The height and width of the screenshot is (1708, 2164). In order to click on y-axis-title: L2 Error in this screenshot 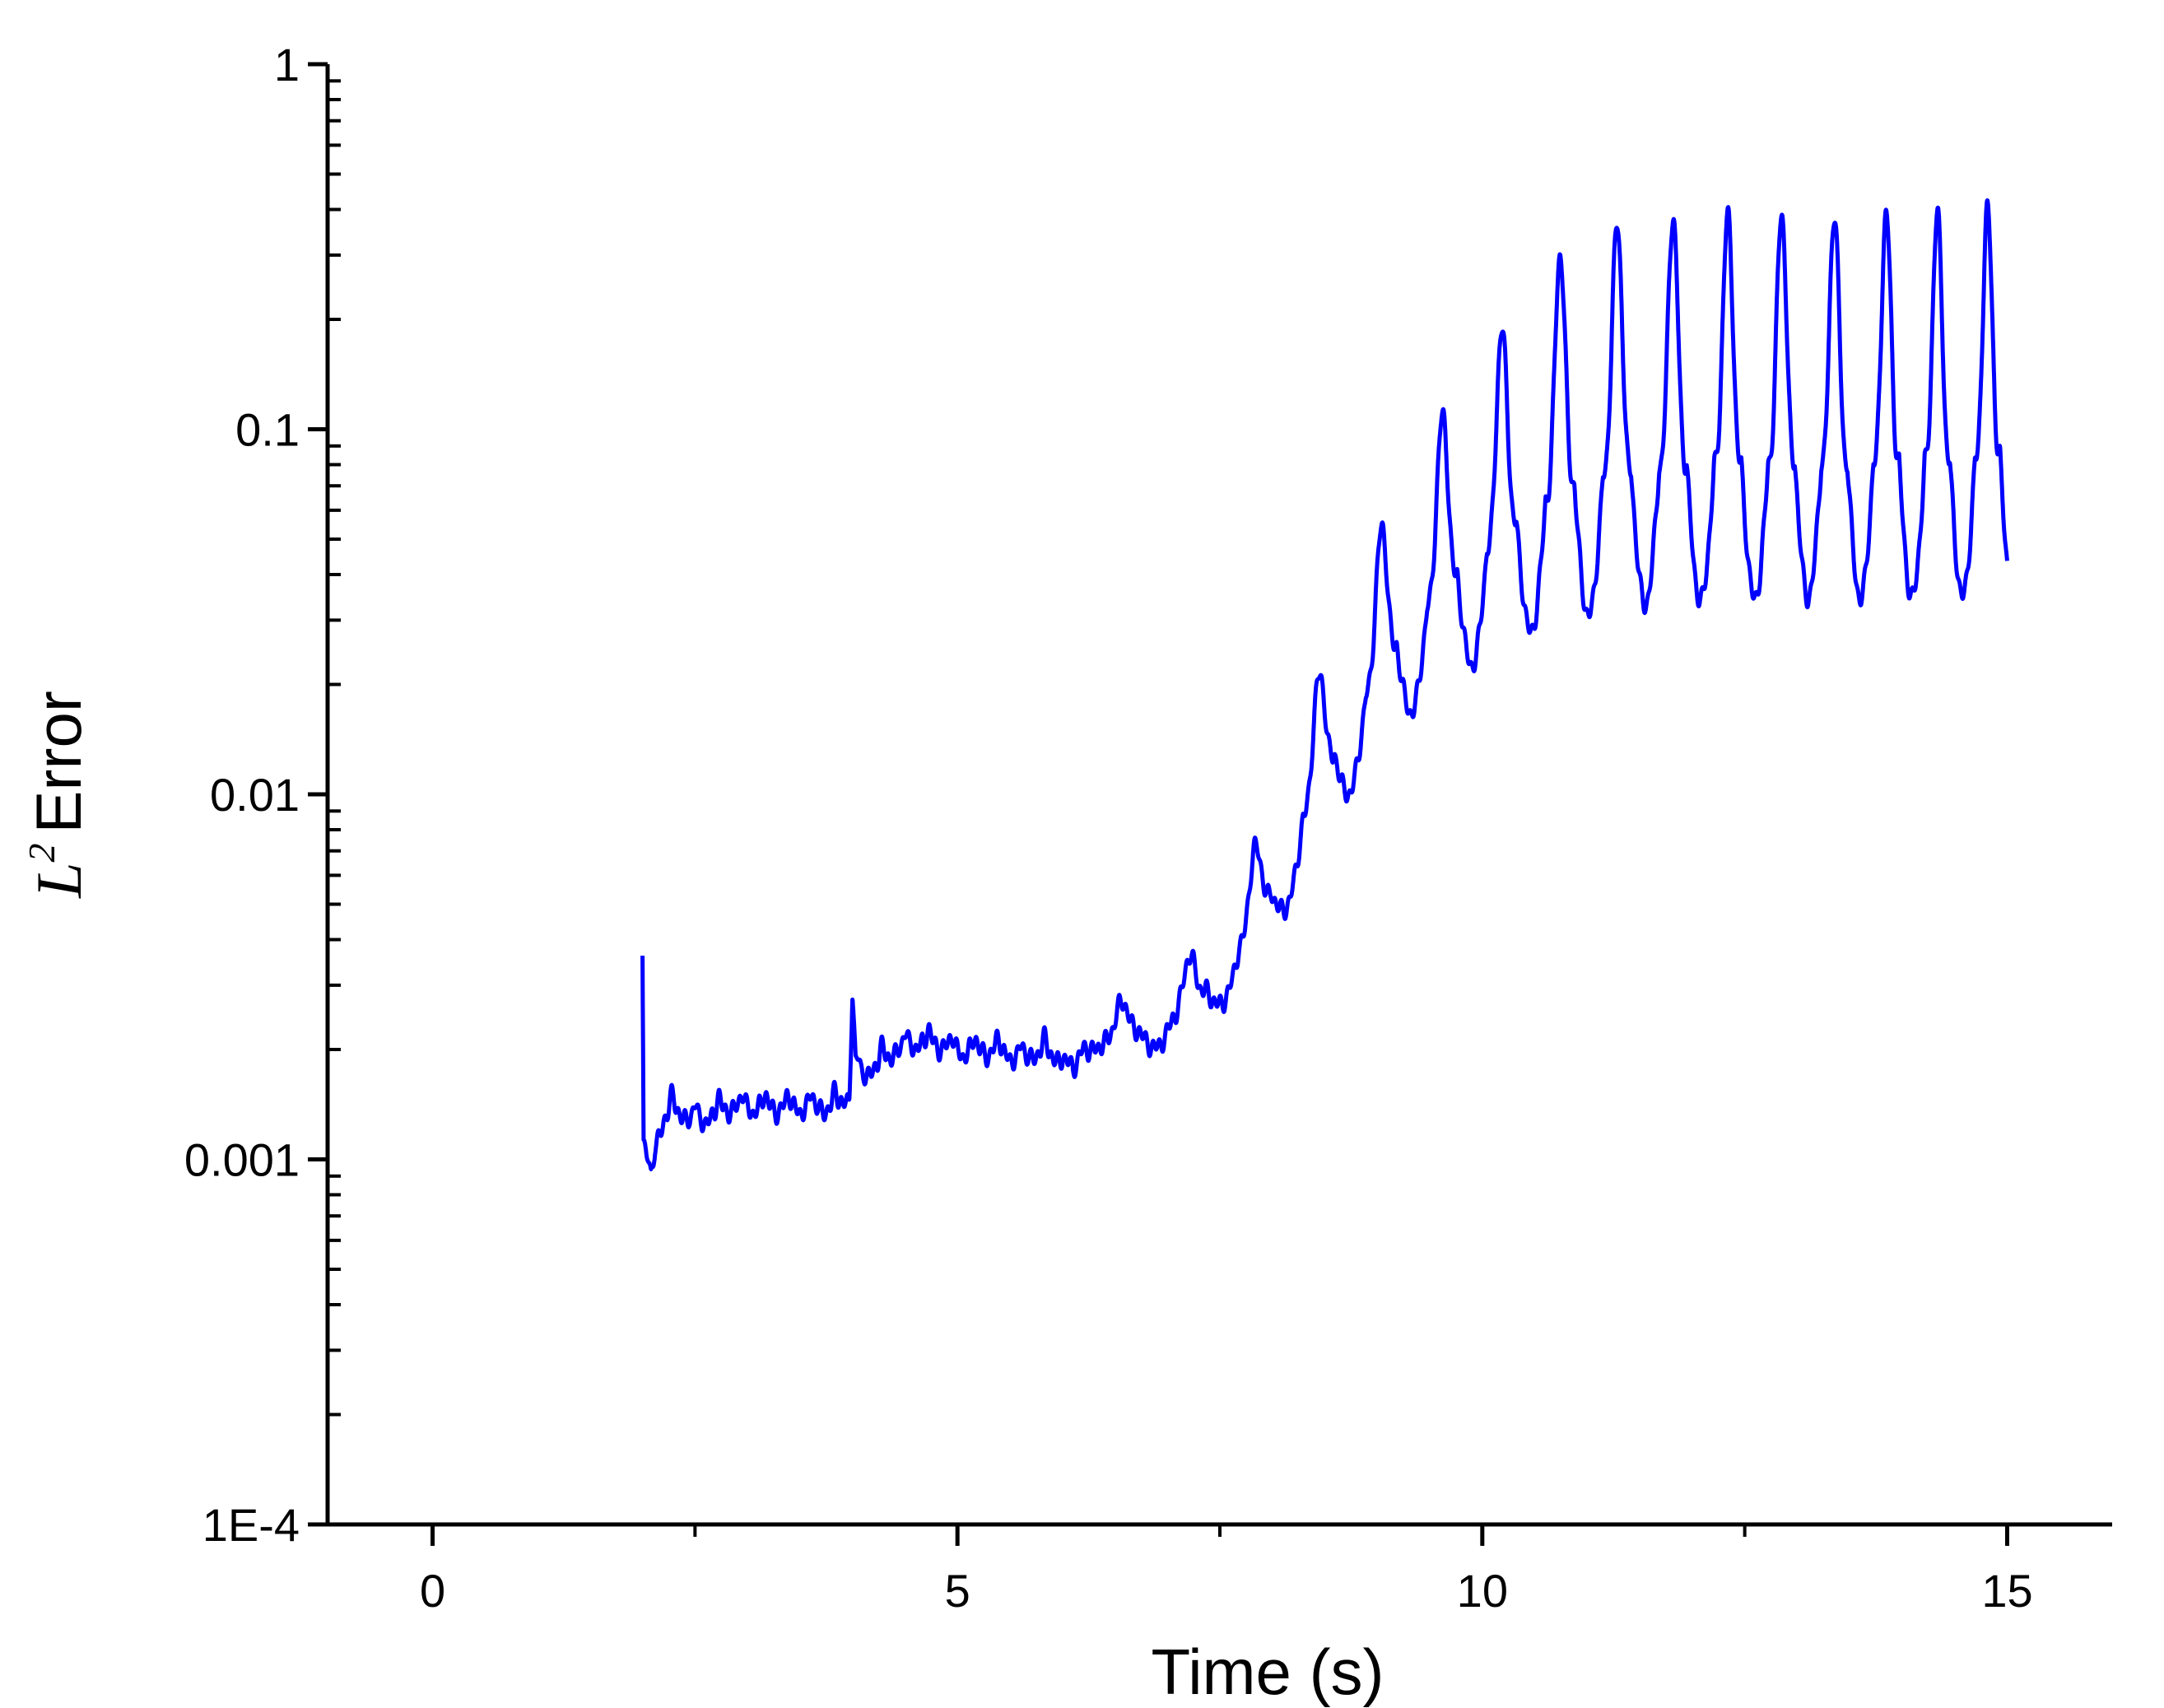, I will do `click(58, 795)`.